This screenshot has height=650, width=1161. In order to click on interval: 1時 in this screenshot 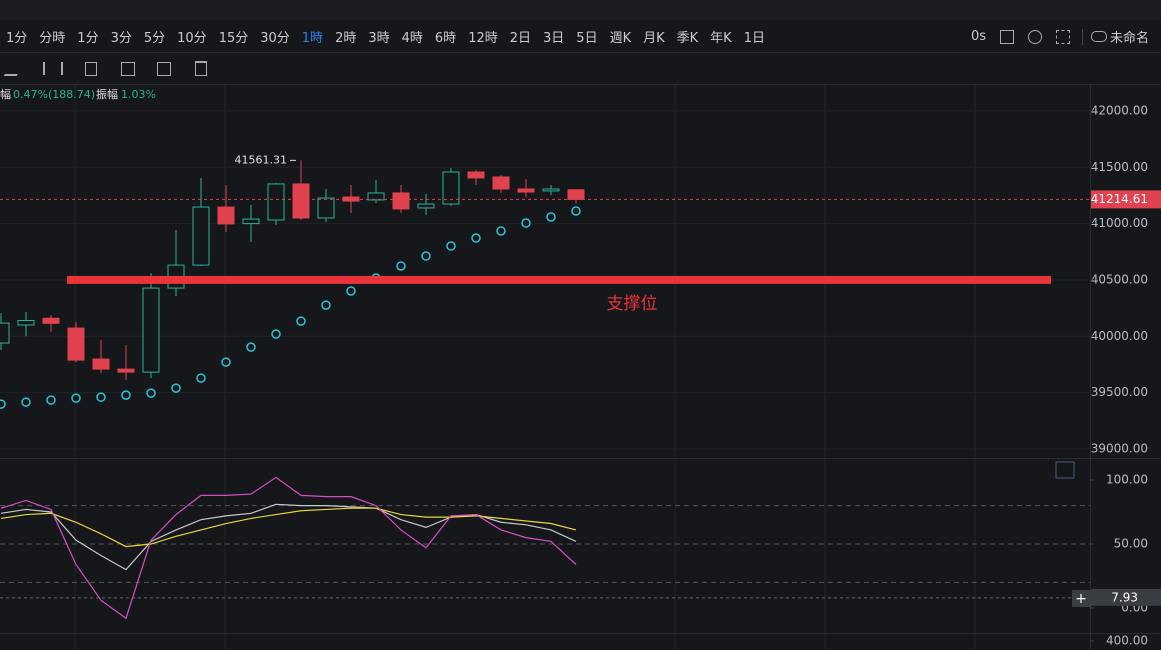, I will do `click(312, 38)`.